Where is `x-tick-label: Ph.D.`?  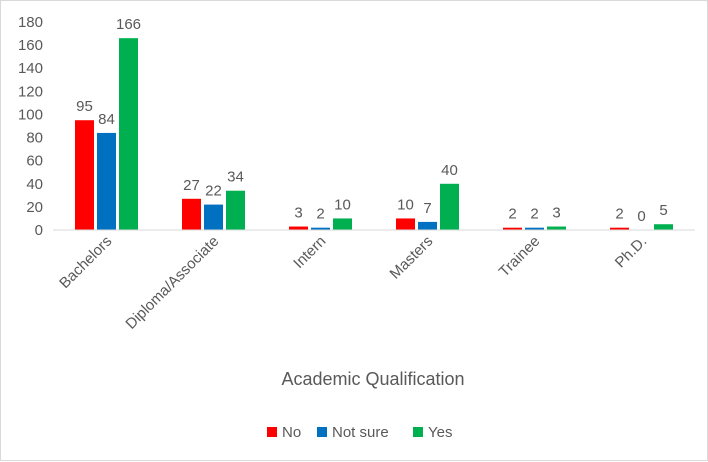 x-tick-label: Ph.D. is located at coordinates (631, 252).